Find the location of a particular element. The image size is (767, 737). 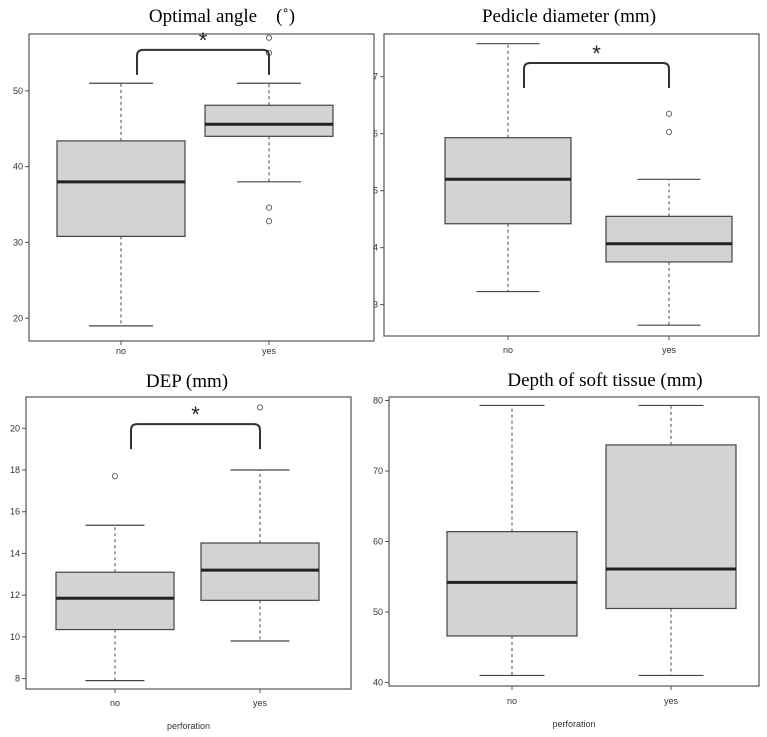

y-tick-label: 5 is located at coordinates (375, 191).